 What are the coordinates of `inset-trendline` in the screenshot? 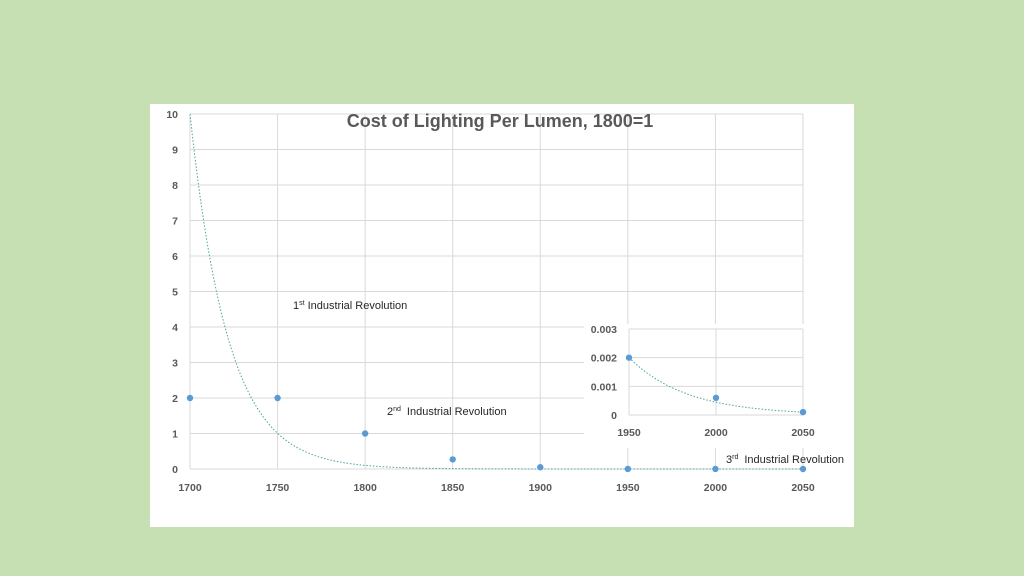 It's located at (716, 385).